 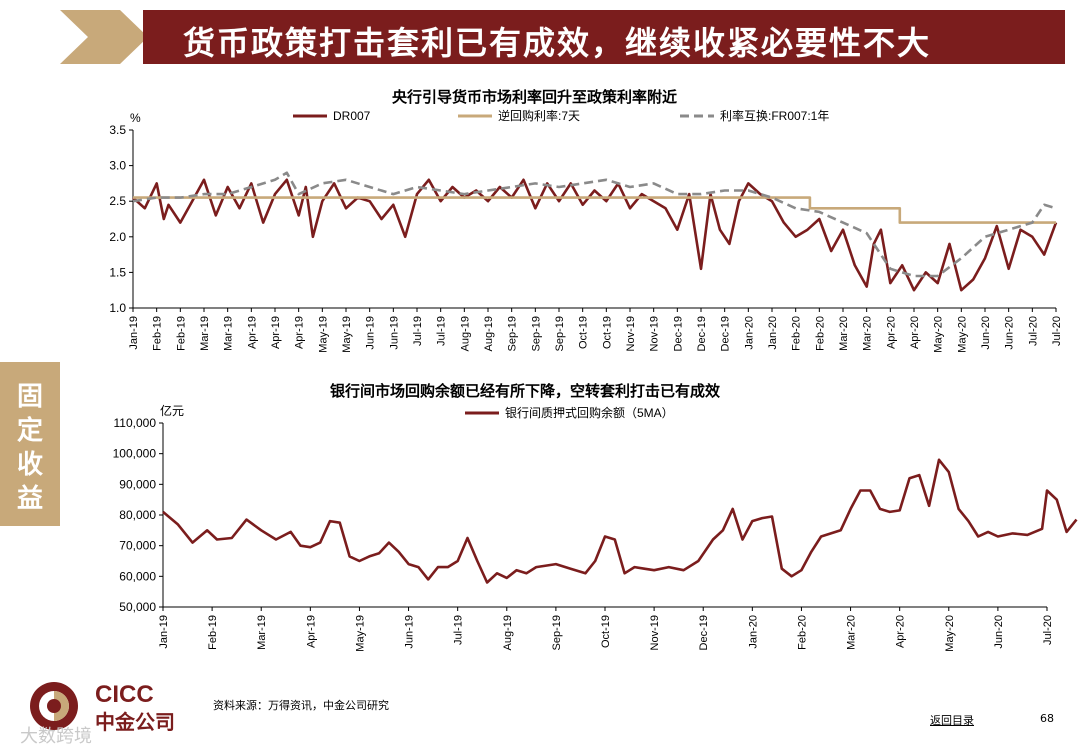 I want to click on chart1-y-tick-label: 3.0, so click(x=117, y=166).